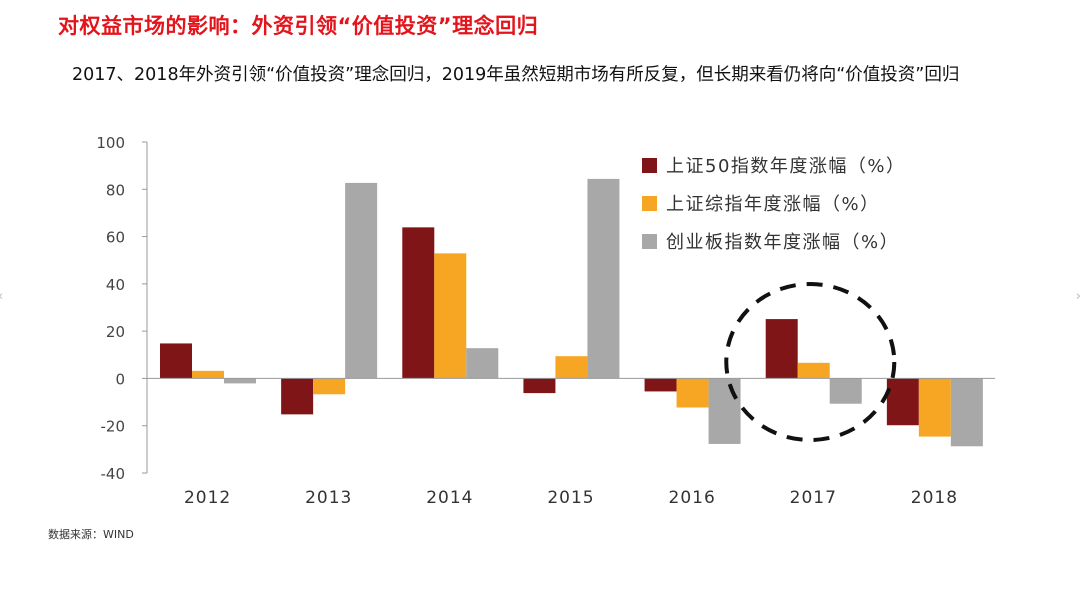  I want to click on x-tick-label: 2017, so click(813, 498).